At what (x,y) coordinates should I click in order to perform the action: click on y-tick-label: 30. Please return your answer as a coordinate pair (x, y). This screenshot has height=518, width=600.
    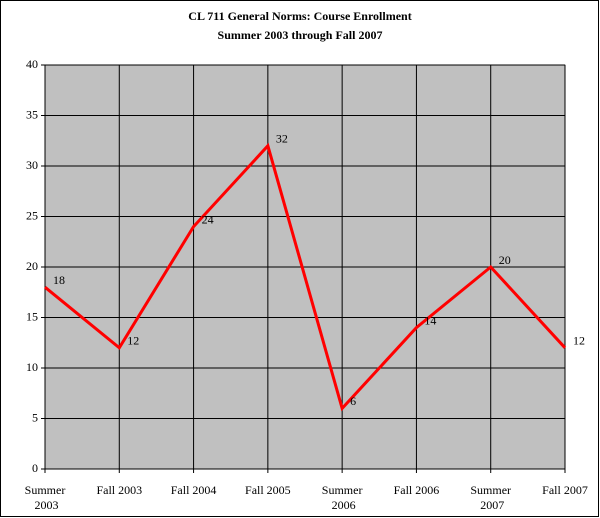
    Looking at the image, I should click on (32, 165).